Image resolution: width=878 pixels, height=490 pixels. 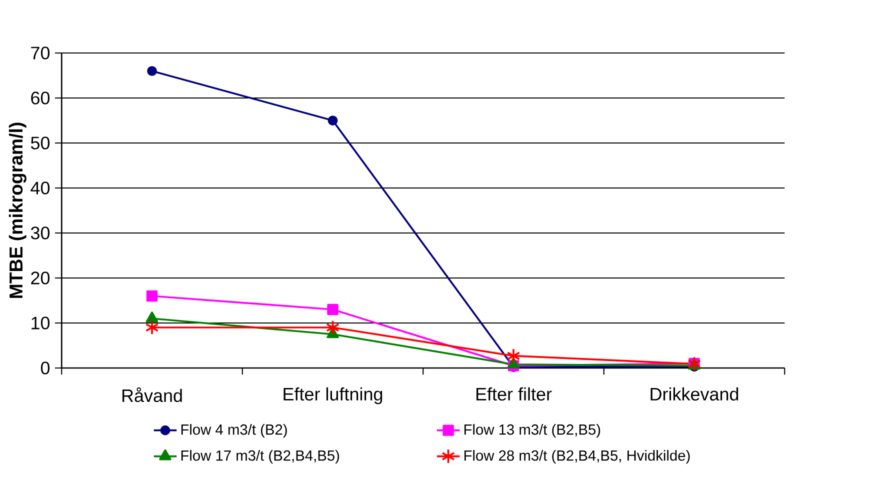 What do you see at coordinates (532, 431) in the screenshot?
I see `legend-label: Flow 13 m3/t (B2,B5)` at bounding box center [532, 431].